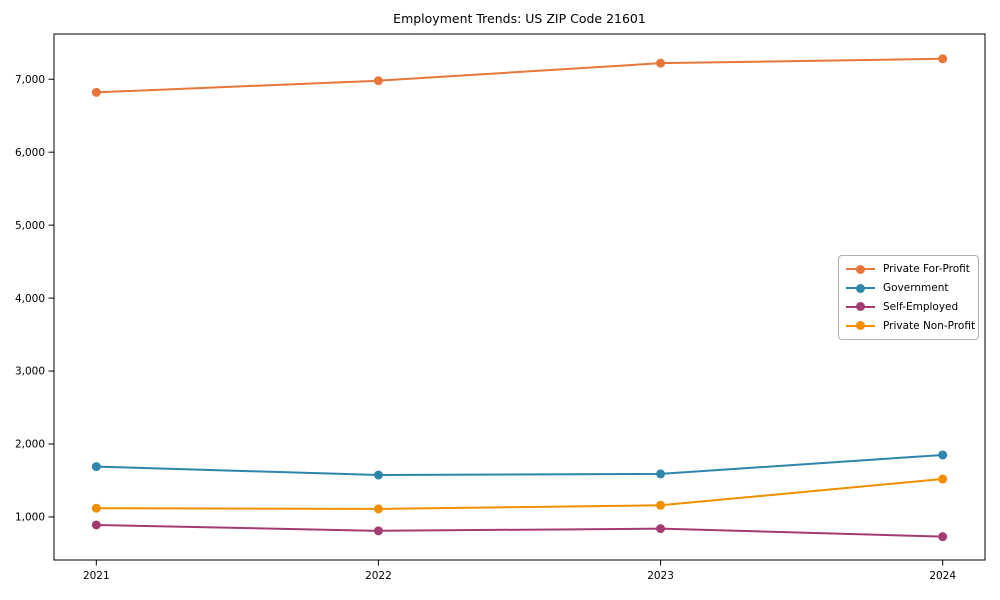 This screenshot has width=1000, height=600. Describe the element at coordinates (30, 518) in the screenshot. I see `y-tick-label: 1,000` at that location.